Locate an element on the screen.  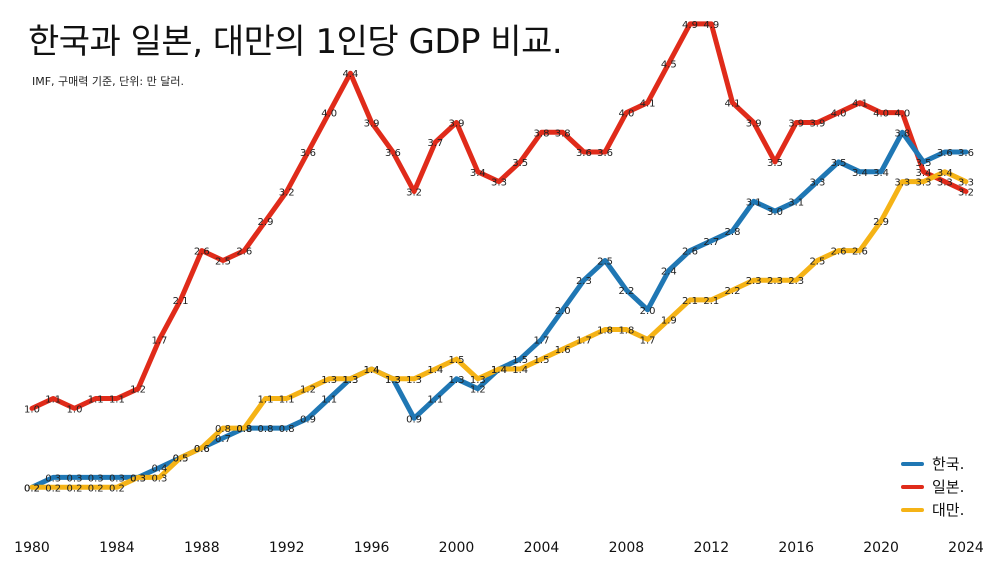
taiwan-data-label: 0.3 is located at coordinates (138, 478).